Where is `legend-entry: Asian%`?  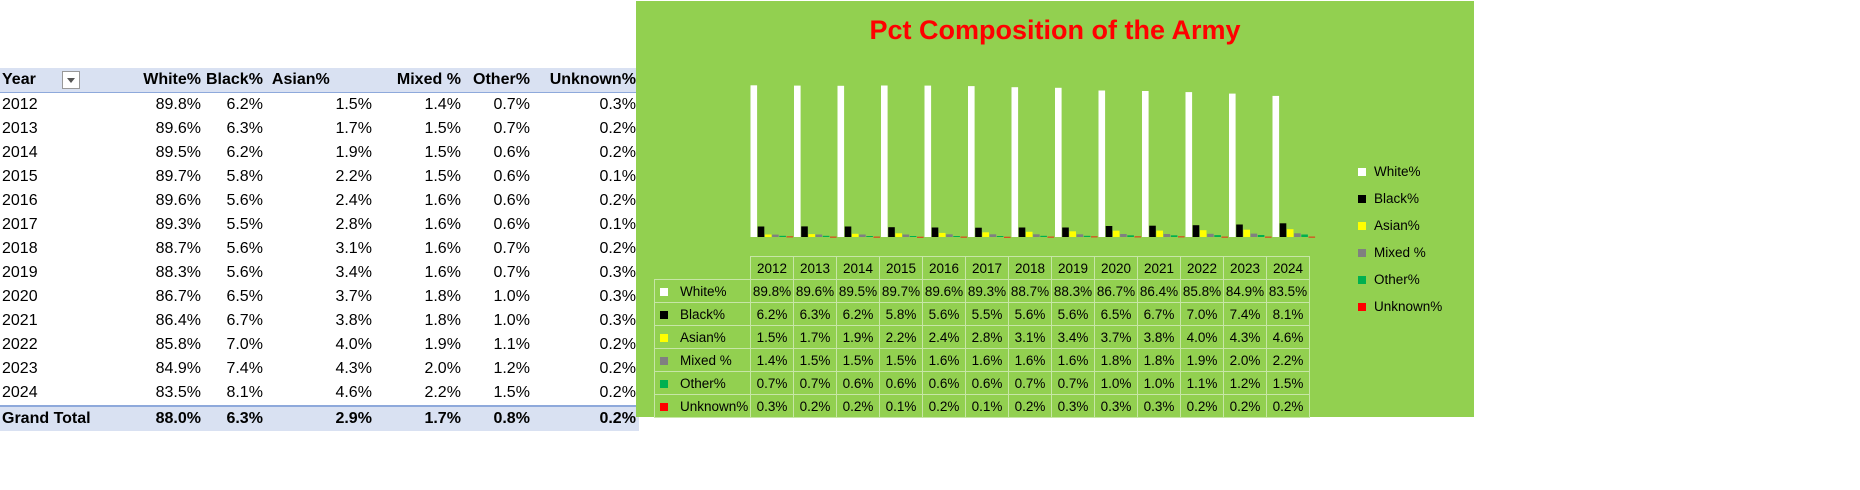
legend-entry: Asian% is located at coordinates (1400, 230).